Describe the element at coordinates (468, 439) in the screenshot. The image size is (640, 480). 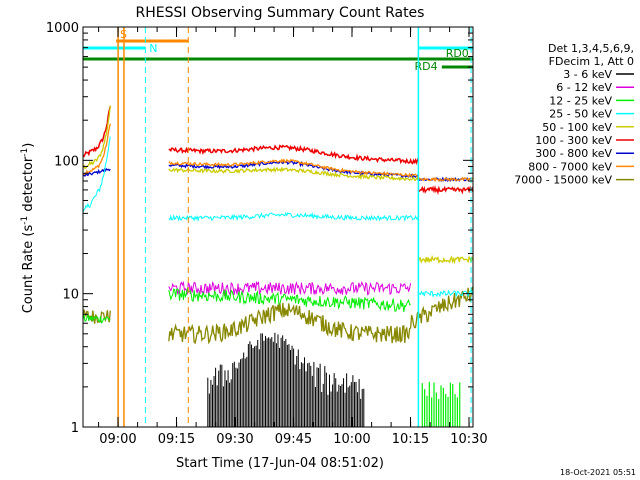
I see `x-tick-label: 10:30` at that location.